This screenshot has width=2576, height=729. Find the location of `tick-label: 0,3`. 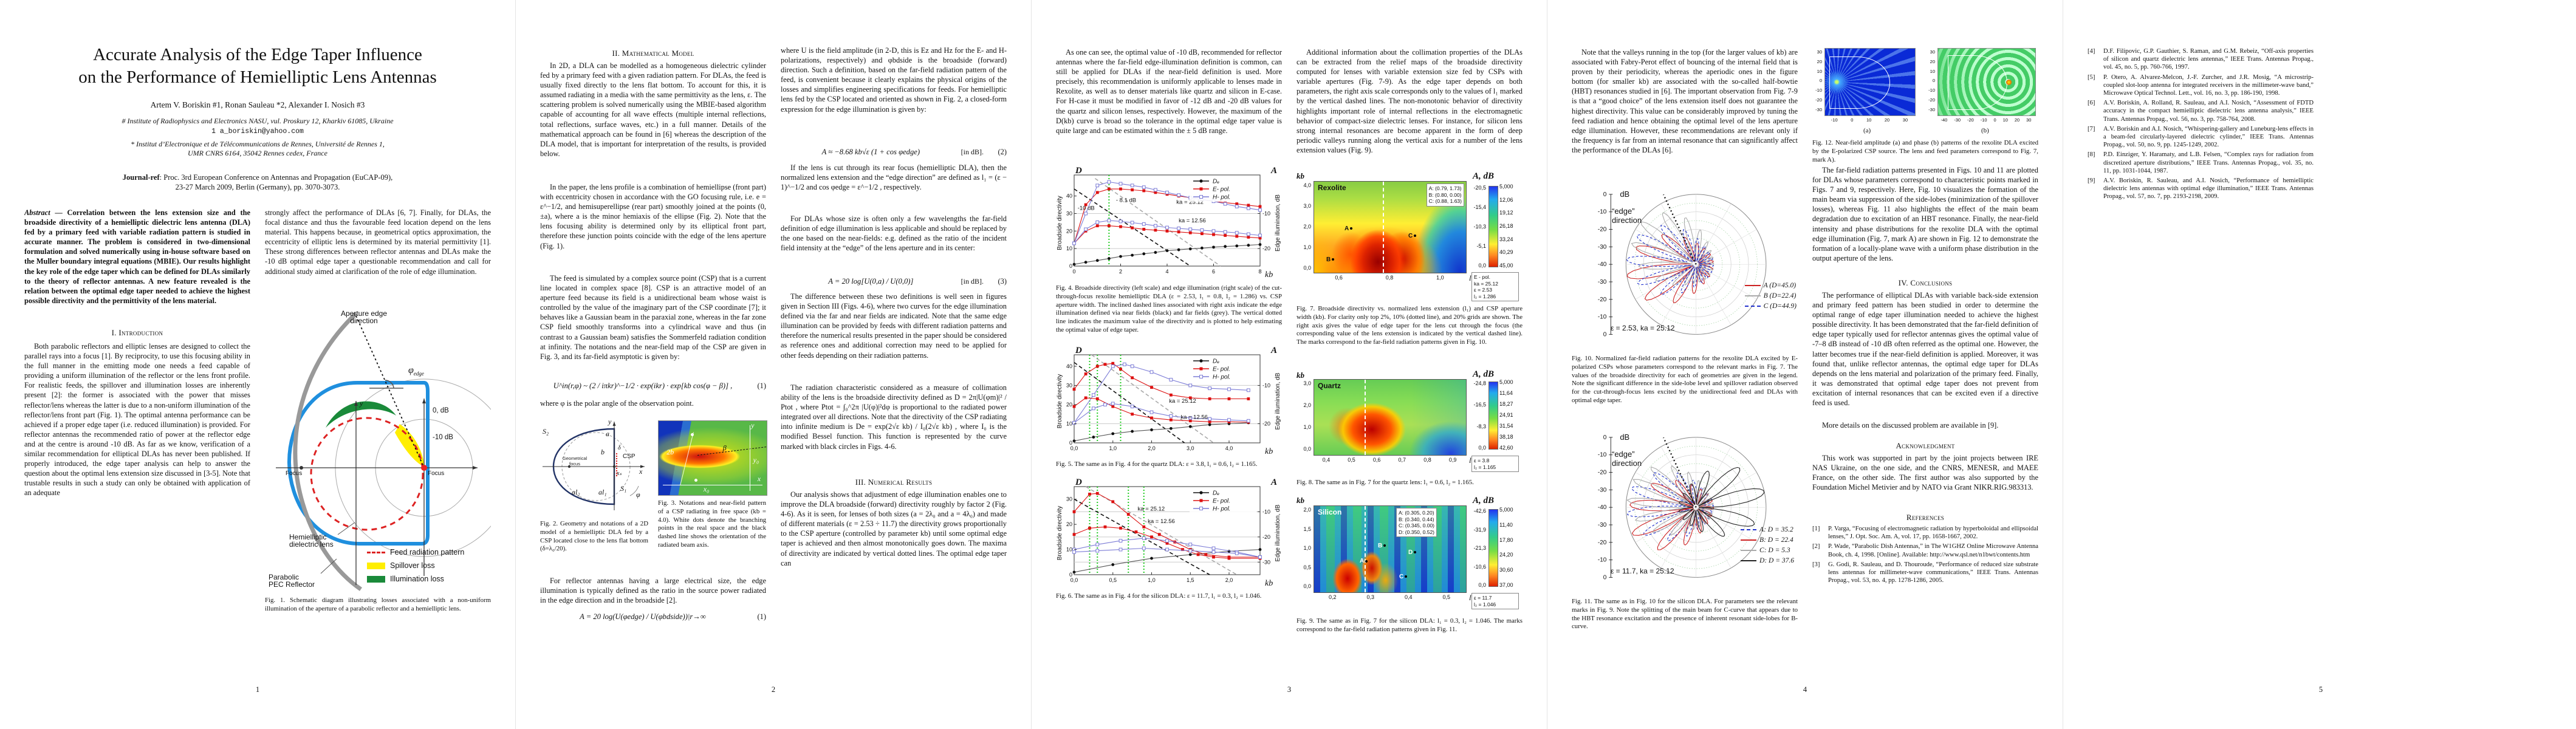

tick-label: 0,3 is located at coordinates (1370, 597).